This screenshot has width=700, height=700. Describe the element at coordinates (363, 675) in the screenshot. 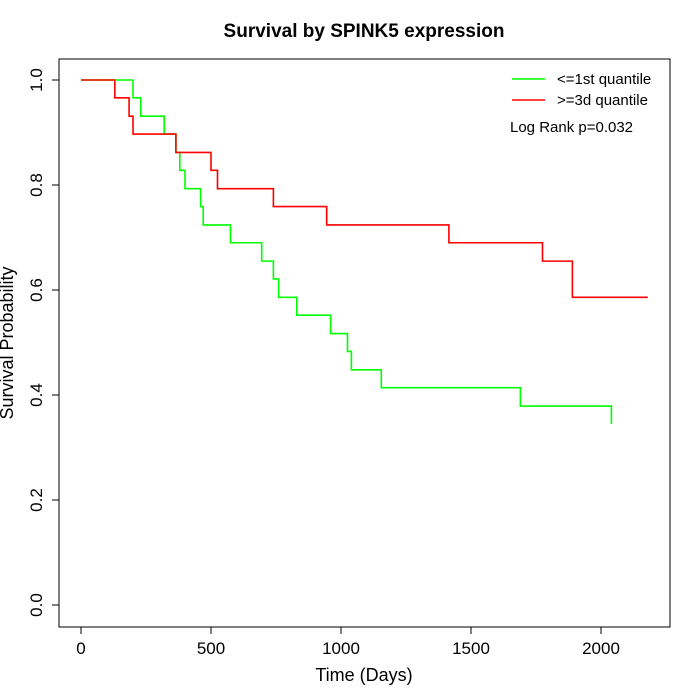

I see `x-axis-label: Time (Days)` at that location.